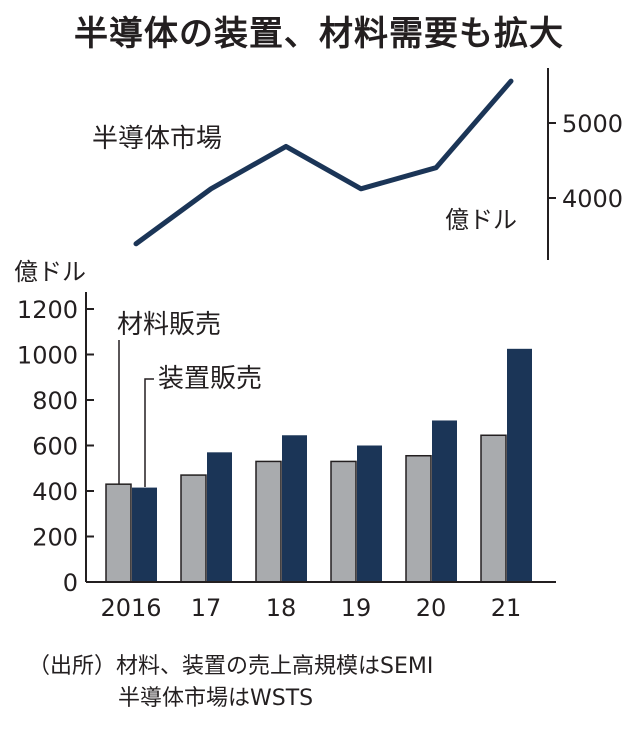  What do you see at coordinates (323, 162) in the screenshot?
I see `market-series-line` at bounding box center [323, 162].